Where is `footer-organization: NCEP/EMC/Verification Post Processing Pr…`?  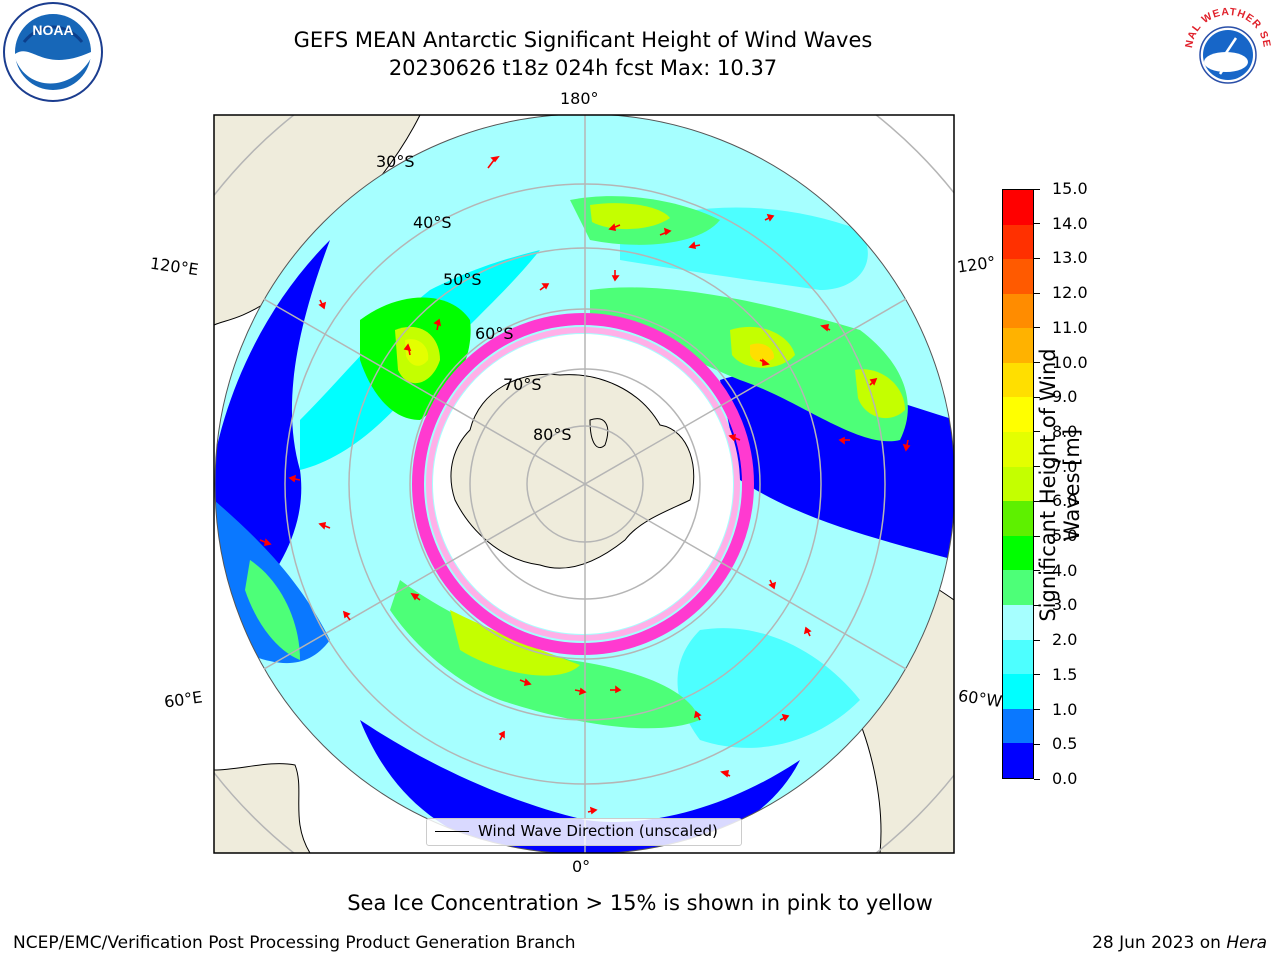 footer-organization: NCEP/EMC/Verification Post Processing Pr… is located at coordinates (294, 943).